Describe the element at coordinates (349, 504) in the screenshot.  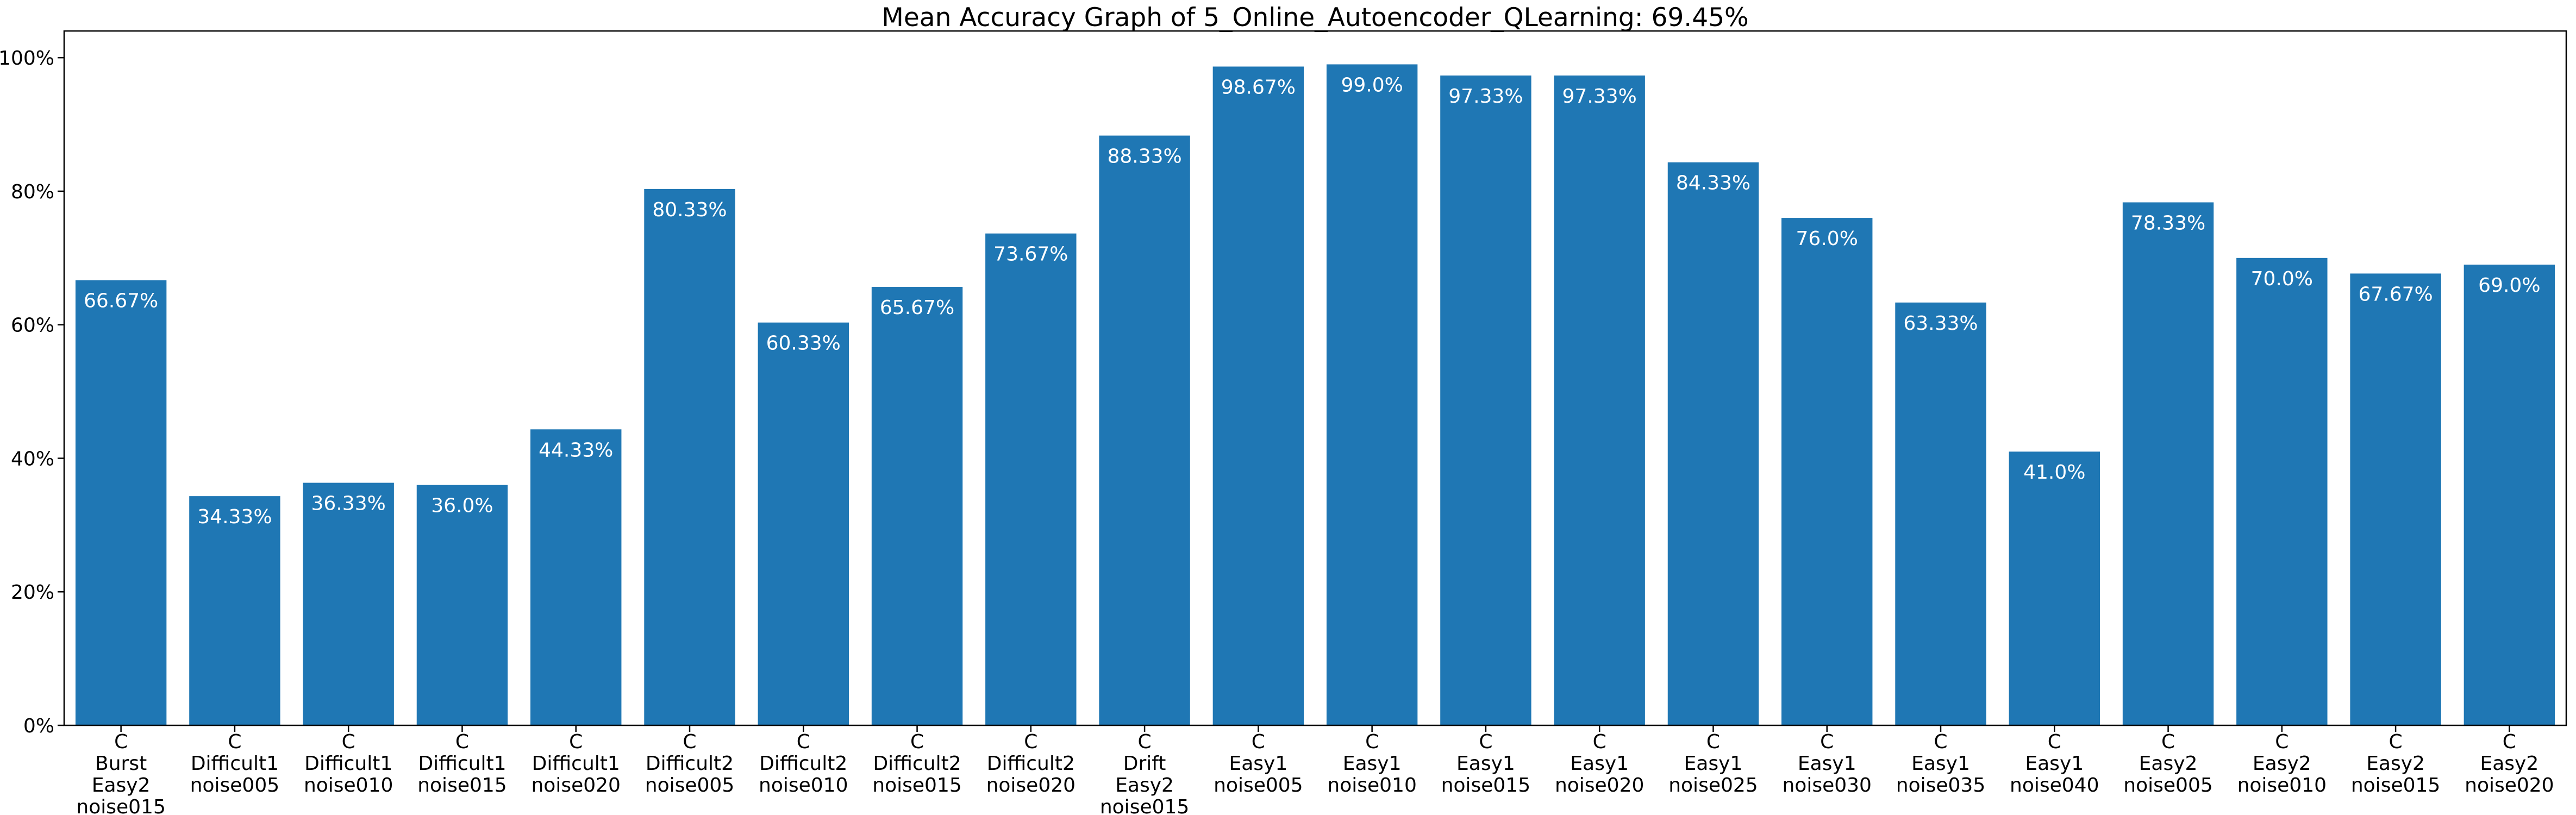
I see `bar-value-label: 36.33%` at that location.